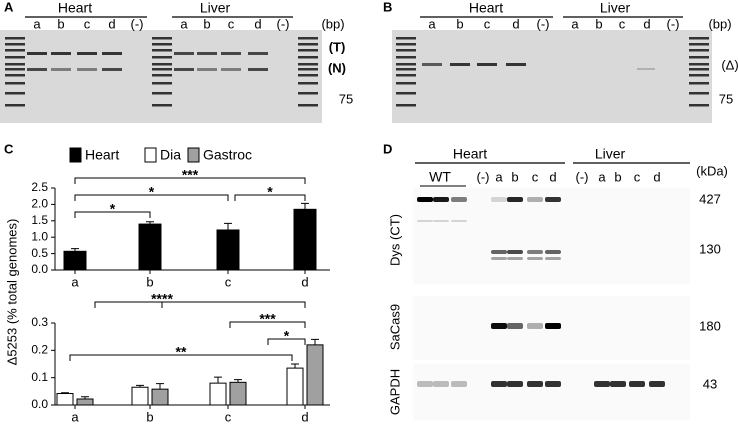  I want to click on size-label: 43, so click(710, 383).